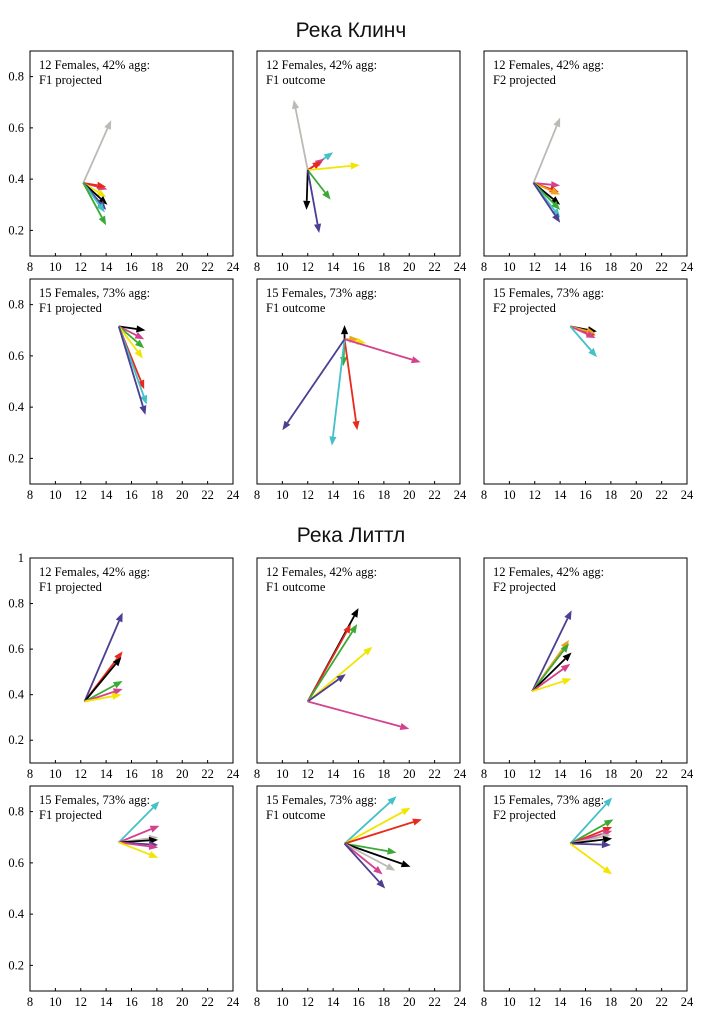  What do you see at coordinates (547, 188) in the screenshot?
I see `vector-arrow-orange` at bounding box center [547, 188].